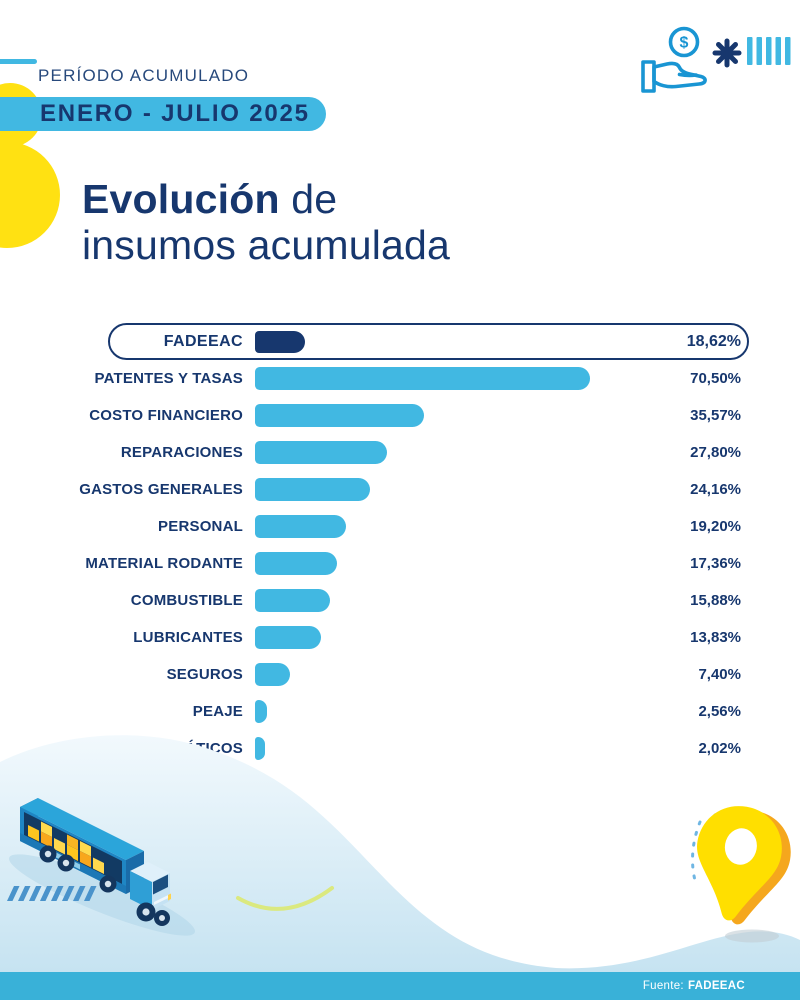 This screenshot has height=1000, width=800. Describe the element at coordinates (428, 341) in the screenshot. I see `highlight-outline` at that location.